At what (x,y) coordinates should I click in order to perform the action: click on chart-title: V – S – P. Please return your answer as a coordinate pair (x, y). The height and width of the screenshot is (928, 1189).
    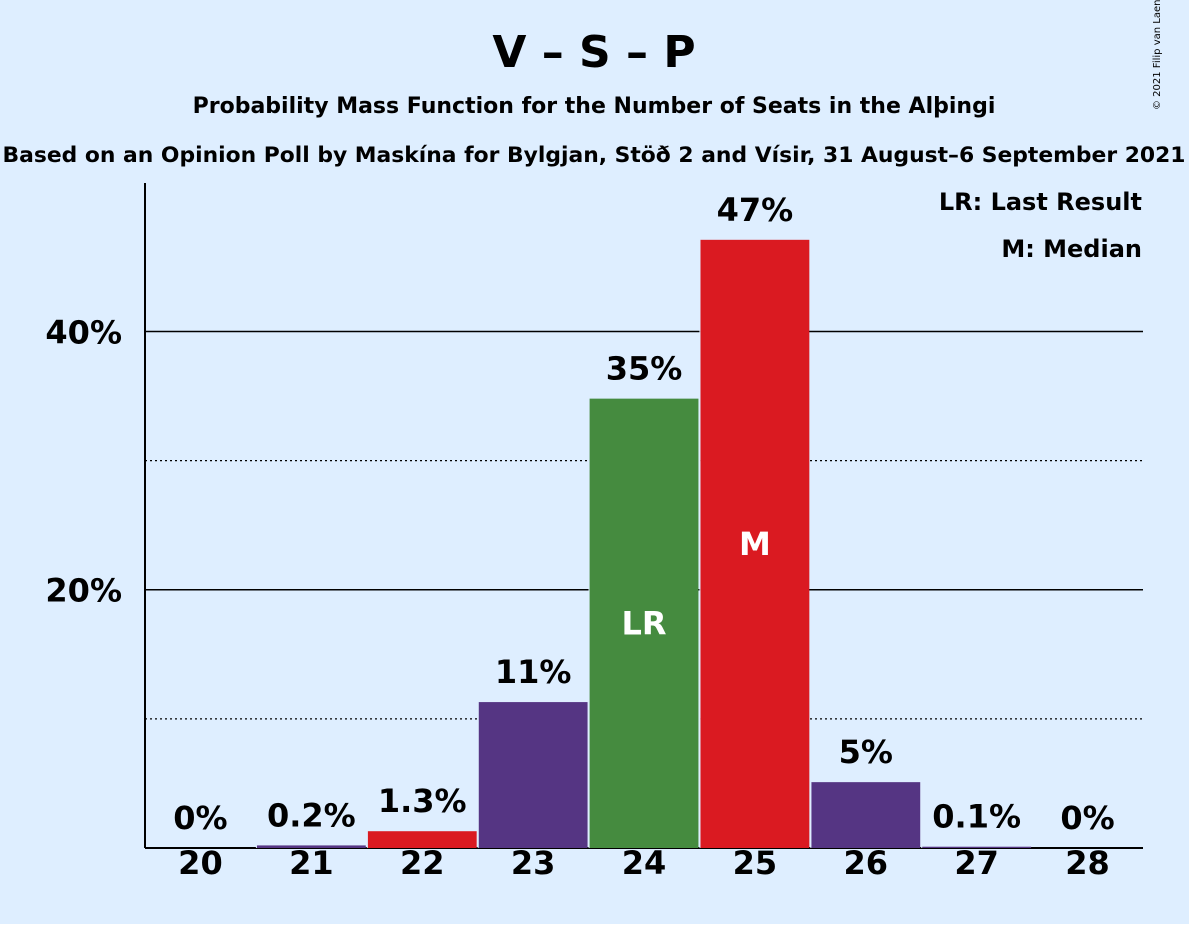
    Looking at the image, I should click on (593, 52).